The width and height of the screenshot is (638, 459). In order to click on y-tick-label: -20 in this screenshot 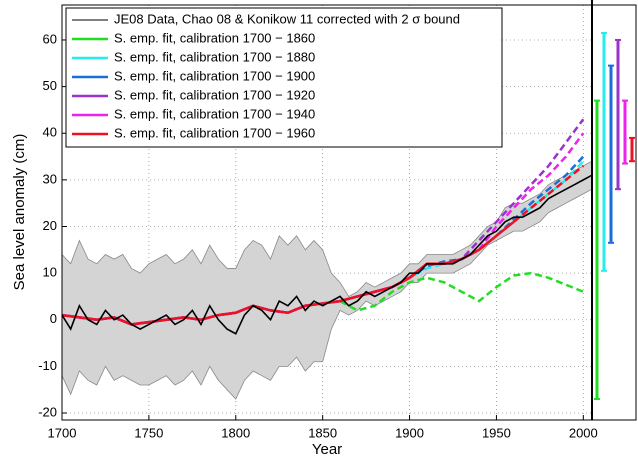, I will do `click(47, 411)`.